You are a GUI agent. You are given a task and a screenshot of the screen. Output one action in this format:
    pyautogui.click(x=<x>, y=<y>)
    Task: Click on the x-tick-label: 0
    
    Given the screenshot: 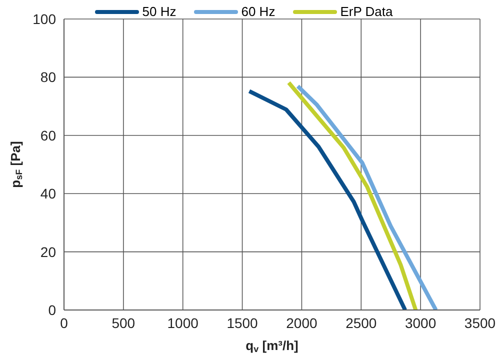 What is the action you would take?
    pyautogui.click(x=64, y=322)
    